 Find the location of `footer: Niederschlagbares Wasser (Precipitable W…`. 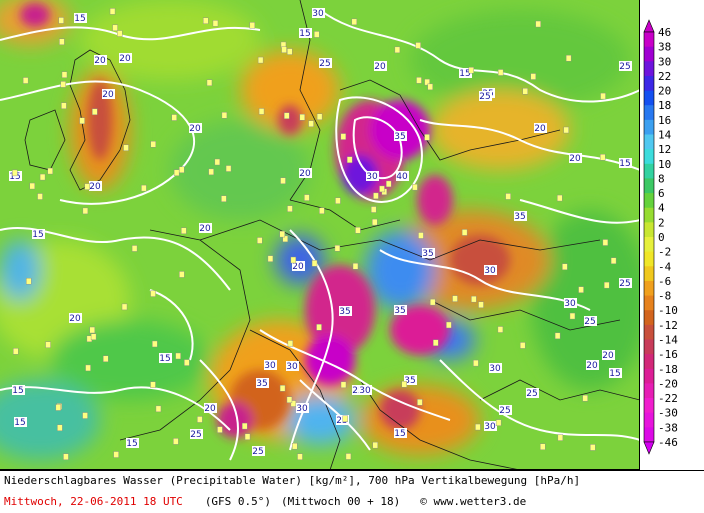

footer: Niederschlagbares Wasser (Precipitable W… is located at coordinates (352, 491).